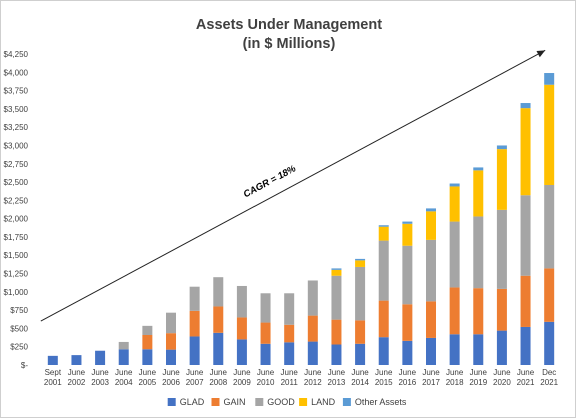 The height and width of the screenshot is (418, 576). Describe the element at coordinates (192, 402) in the screenshot. I see `legend-label: GLAD` at that location.